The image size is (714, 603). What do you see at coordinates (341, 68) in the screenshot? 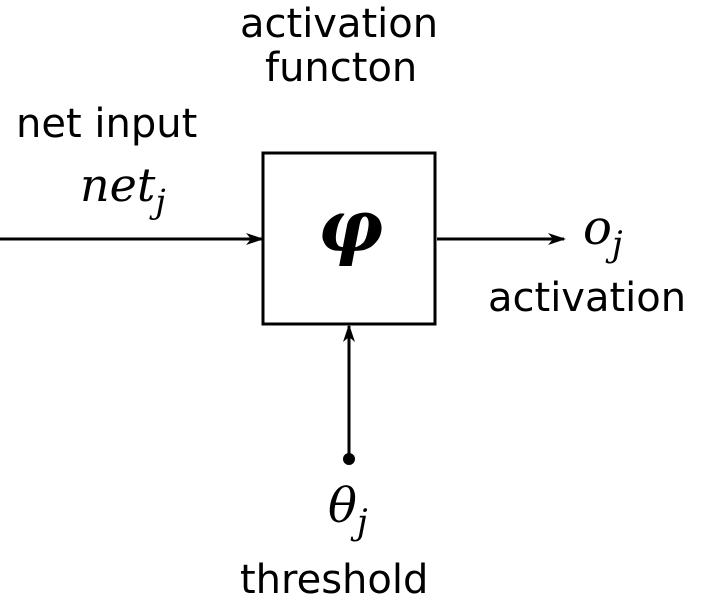
I see `activation-function-label-line2: functon` at bounding box center [341, 68].